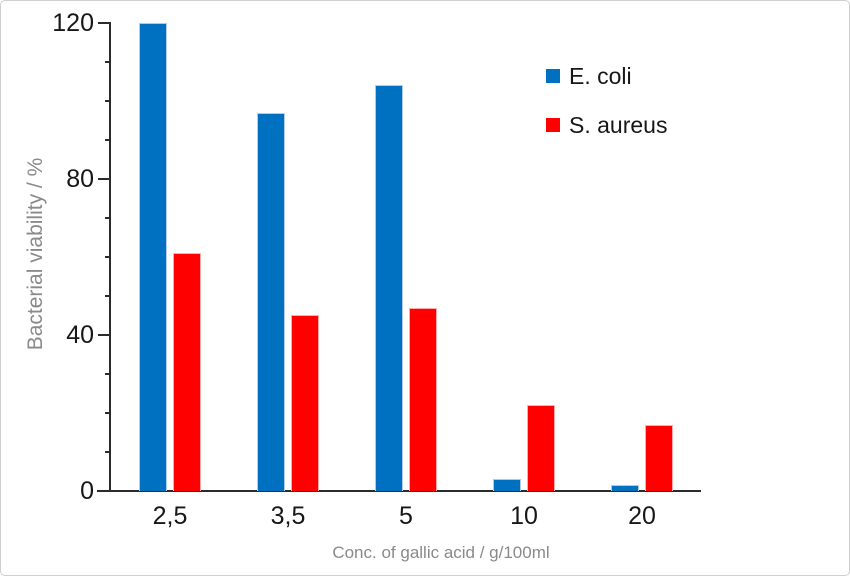 The image size is (850, 576). I want to click on y-axis-tick-label: 80, so click(80, 179).